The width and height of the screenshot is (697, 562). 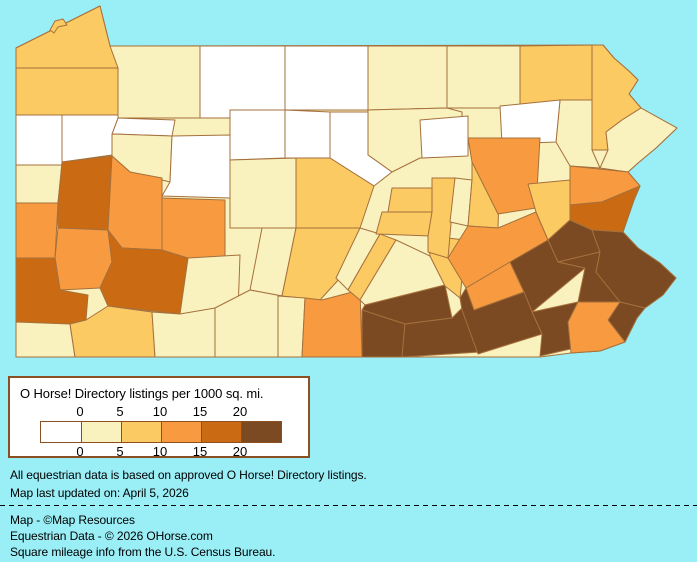 What do you see at coordinates (242, 82) in the screenshot?
I see `county-mckean` at bounding box center [242, 82].